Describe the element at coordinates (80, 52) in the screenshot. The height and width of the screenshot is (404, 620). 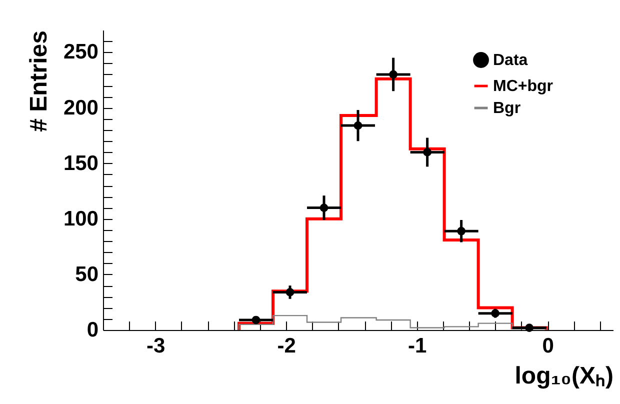
I see `y-tick-label: 250` at that location.